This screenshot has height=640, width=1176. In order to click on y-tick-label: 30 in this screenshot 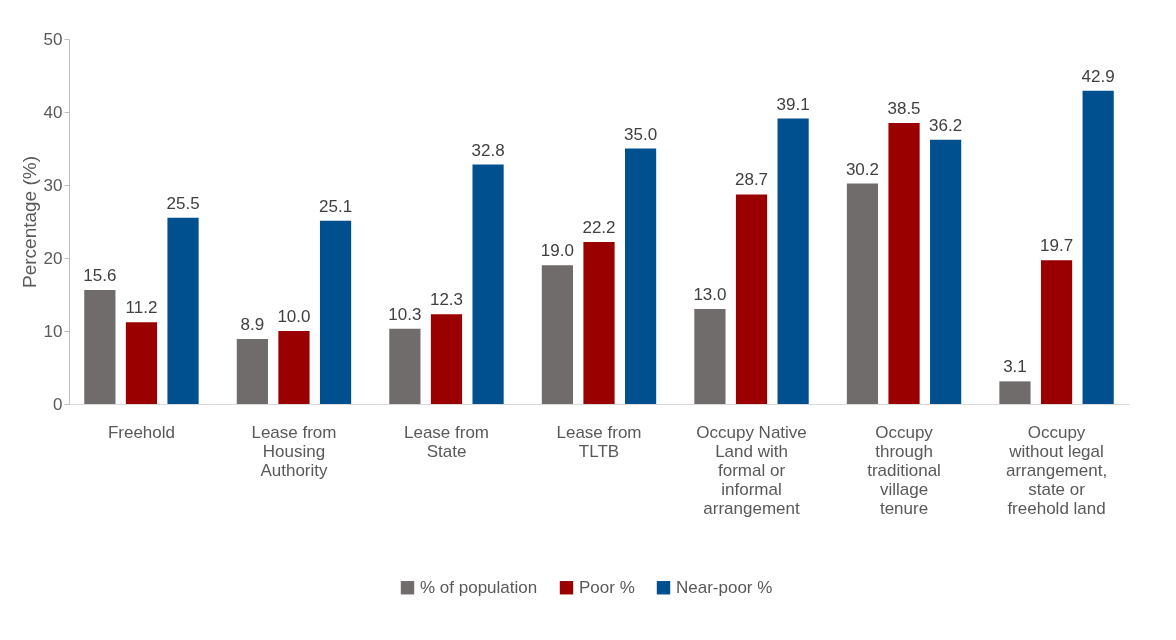, I will do `click(53, 185)`.